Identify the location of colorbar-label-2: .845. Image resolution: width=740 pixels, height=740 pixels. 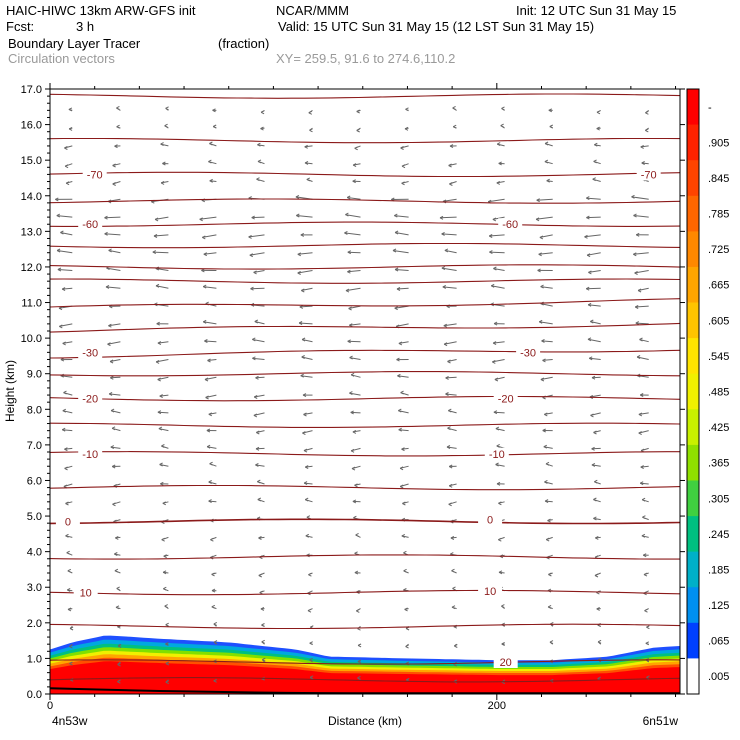
(718, 179).